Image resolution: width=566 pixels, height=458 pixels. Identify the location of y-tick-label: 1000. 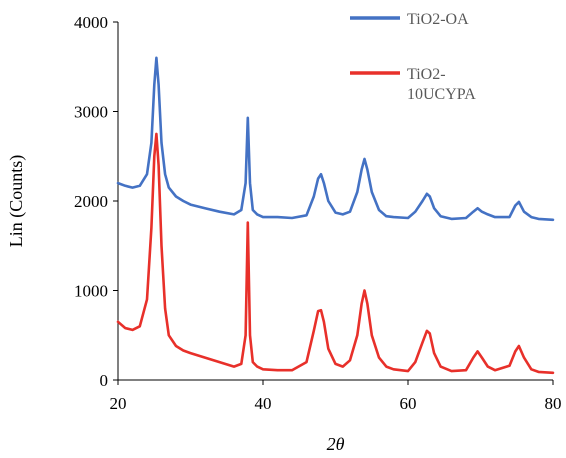
(91, 291).